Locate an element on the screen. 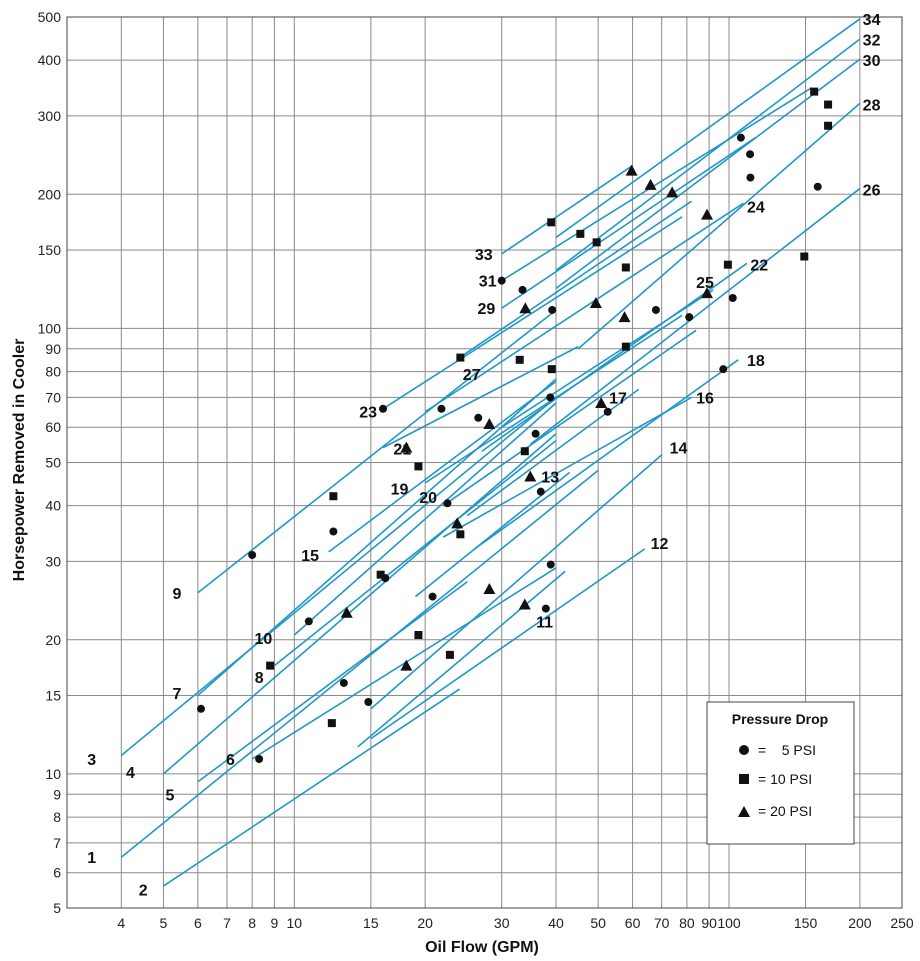  curve-label-33: 33 is located at coordinates (484, 255).